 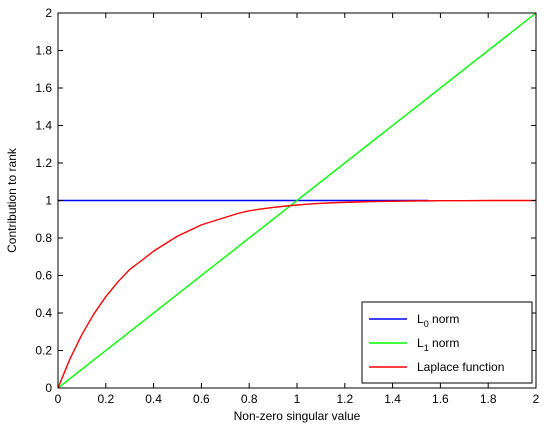 What do you see at coordinates (249, 399) in the screenshot?
I see `x-tick-label: 0.8` at bounding box center [249, 399].